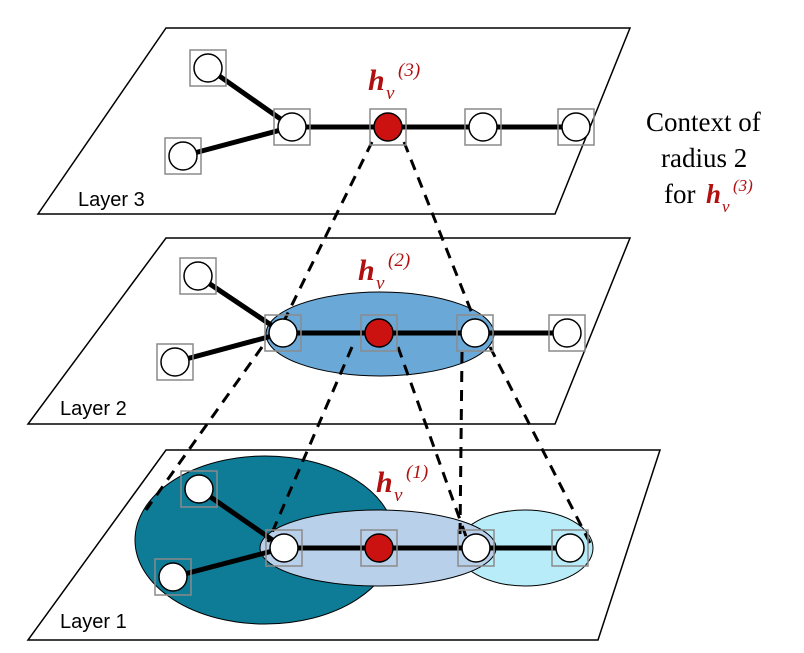  Describe the element at coordinates (394, 82) in the screenshot. I see `hv3-label: h v (3)` at that location.